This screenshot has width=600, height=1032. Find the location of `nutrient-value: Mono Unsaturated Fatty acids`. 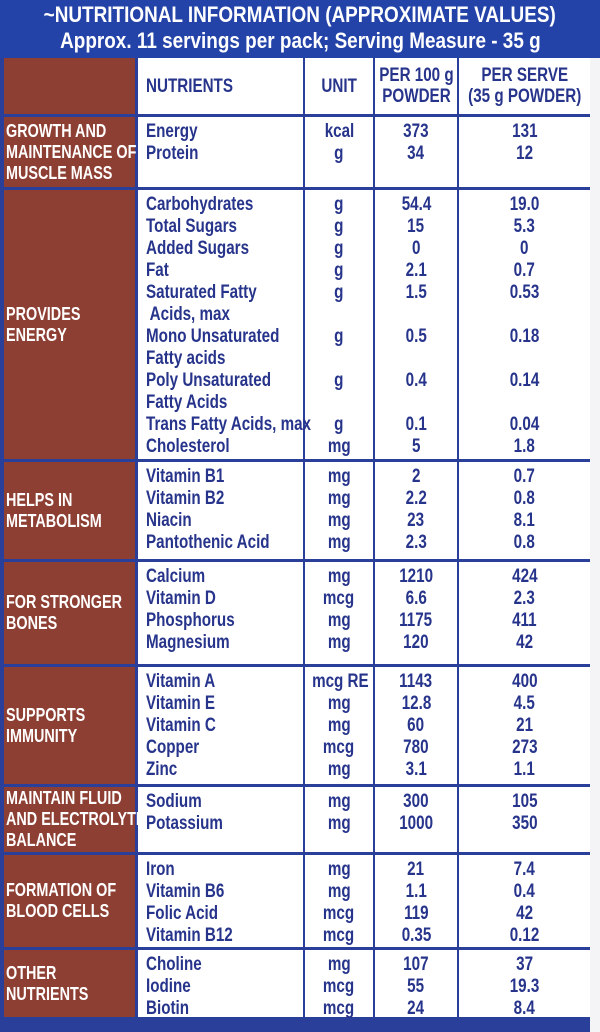

nutrient-value: Mono Unsaturated Fatty acids is located at coordinates (213, 347).